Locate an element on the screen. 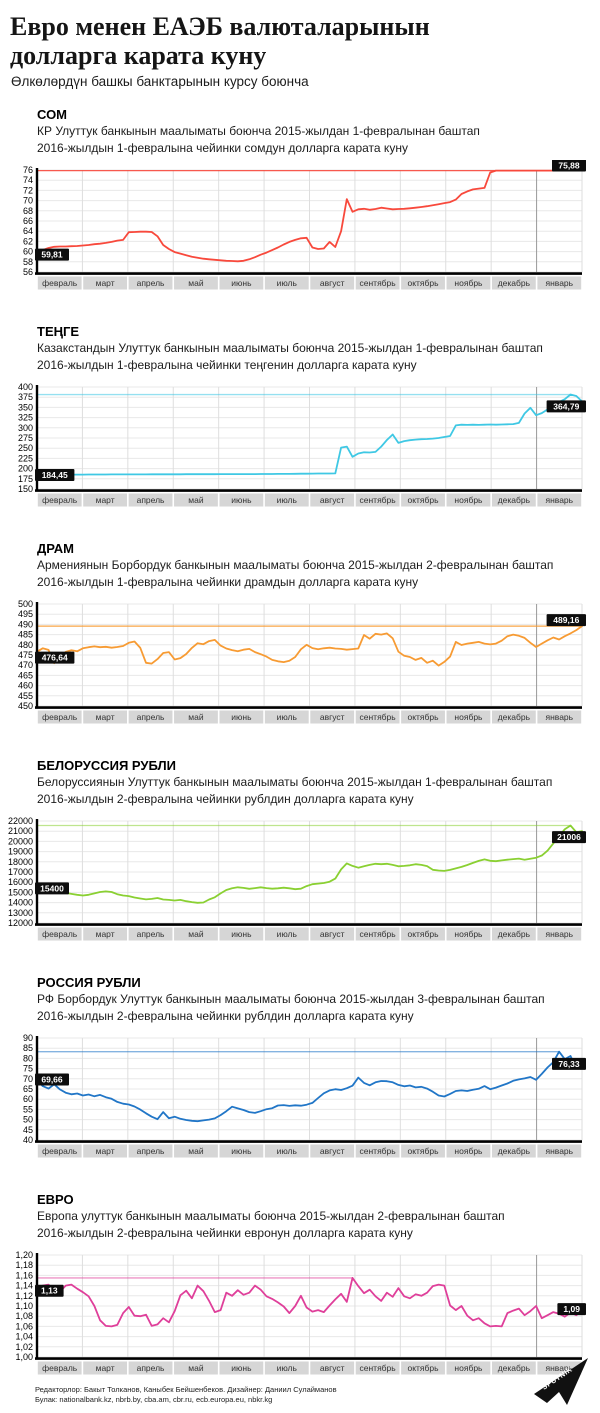  y-tick-label: 1,20 is located at coordinates (24, 1255).